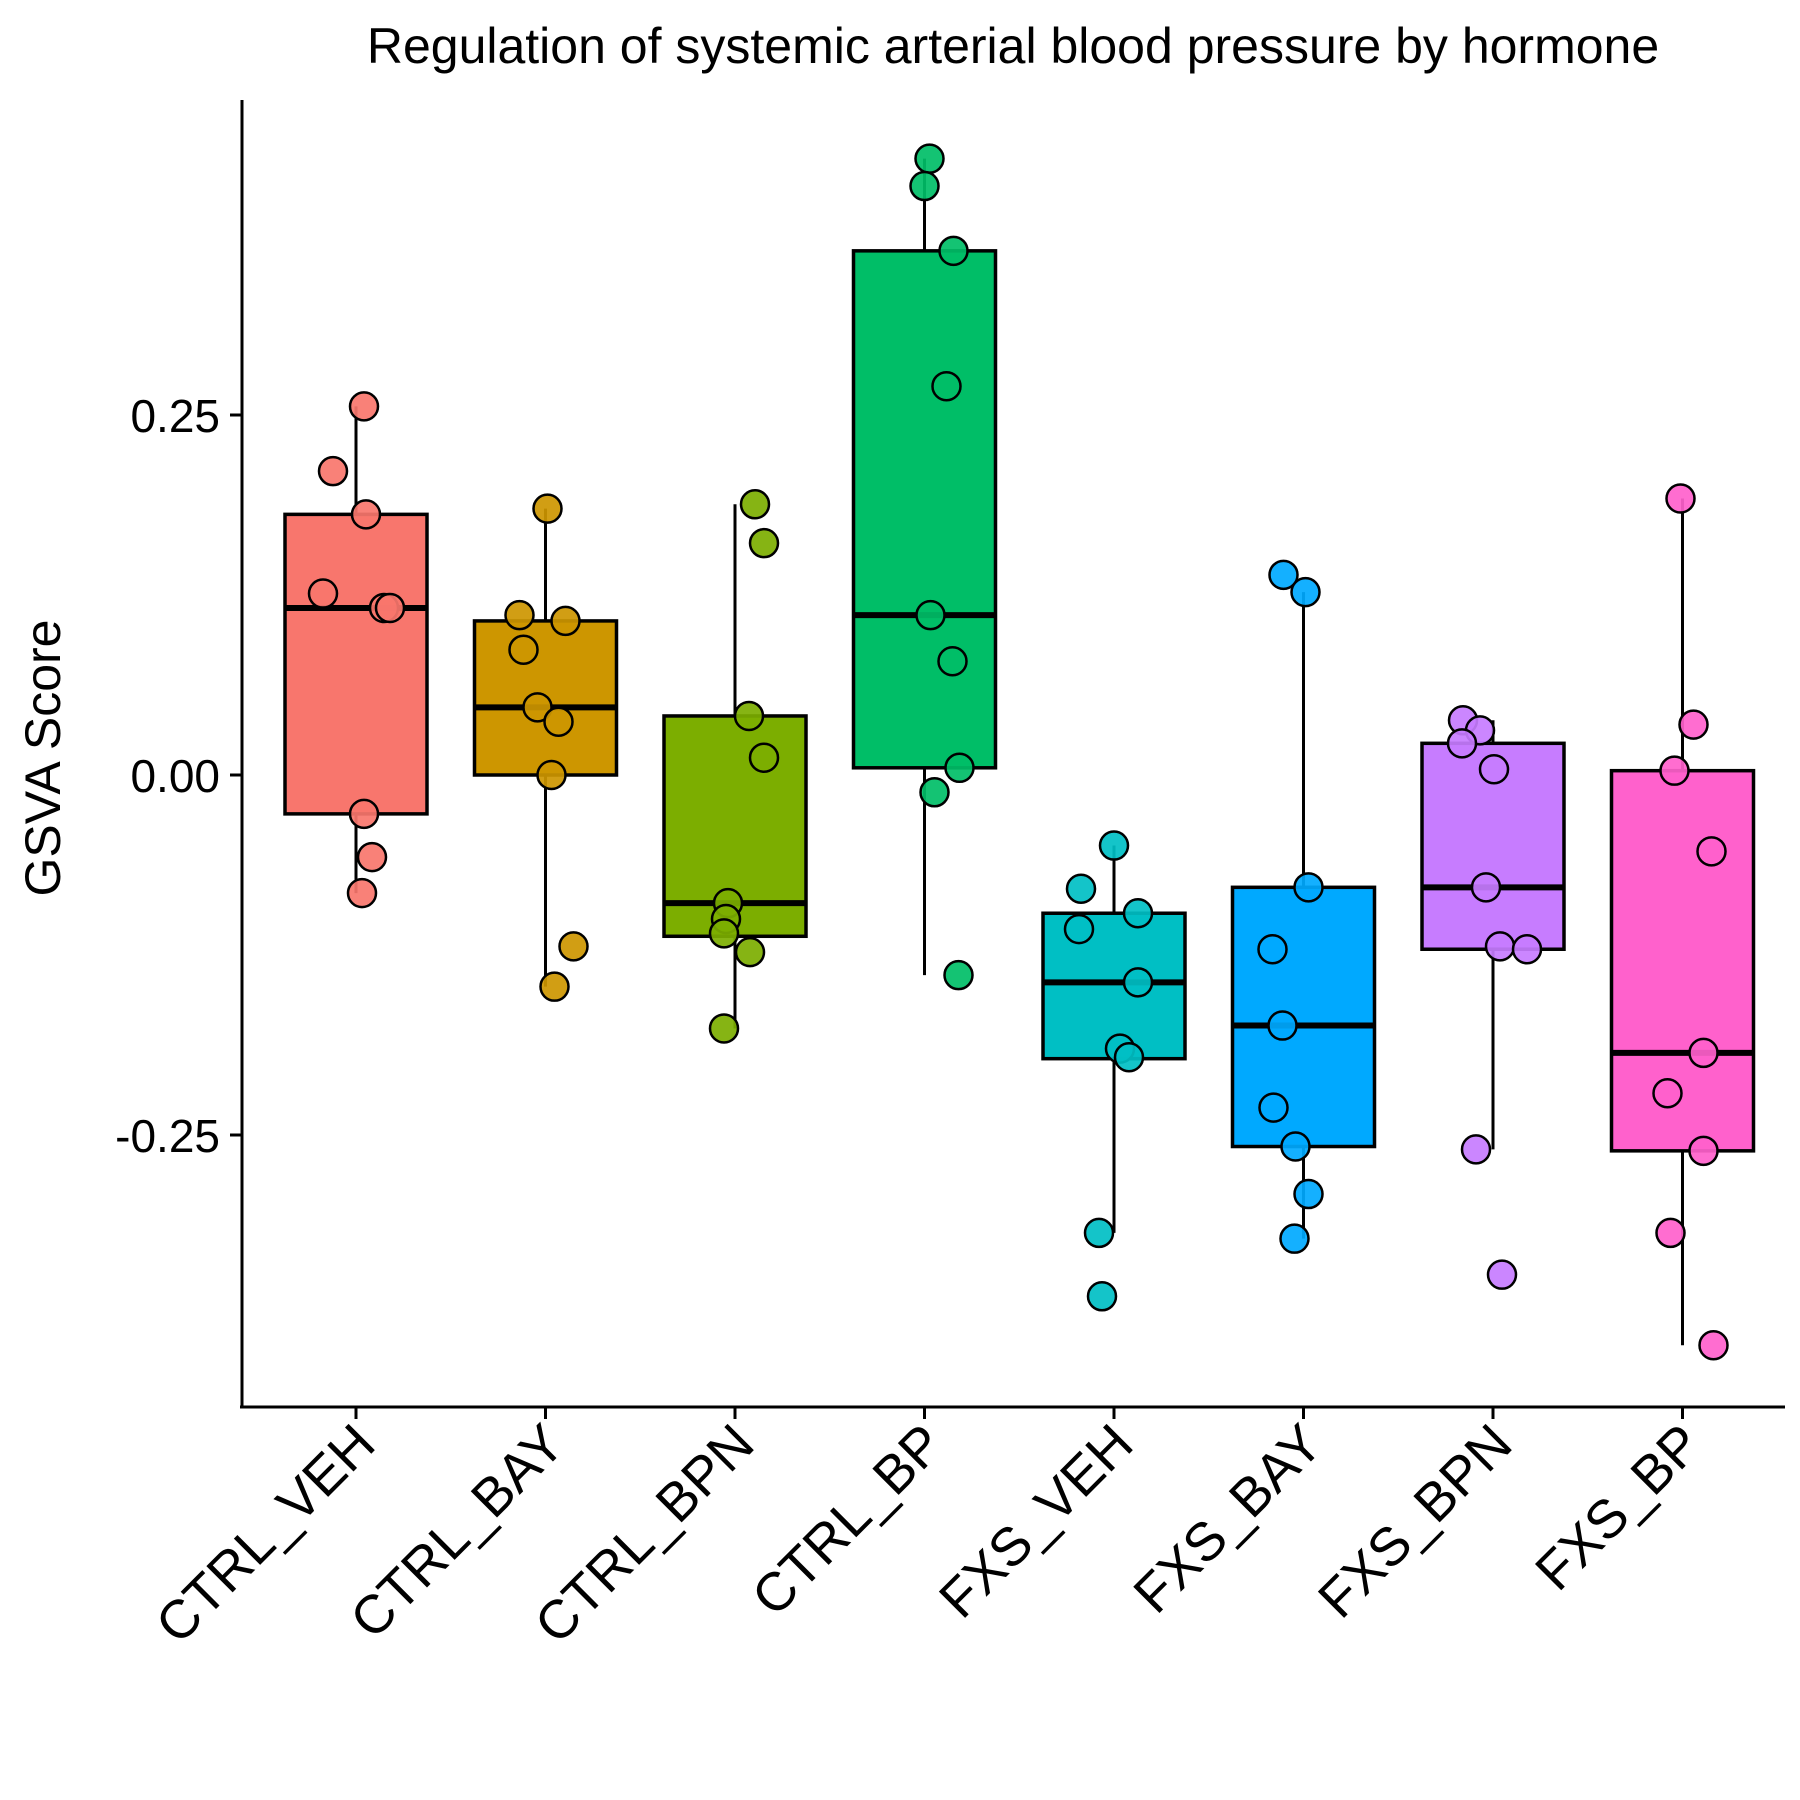 The height and width of the screenshot is (1800, 1800). I want to click on x-tick-label: FXS_BAY, so click(1228, 1519).